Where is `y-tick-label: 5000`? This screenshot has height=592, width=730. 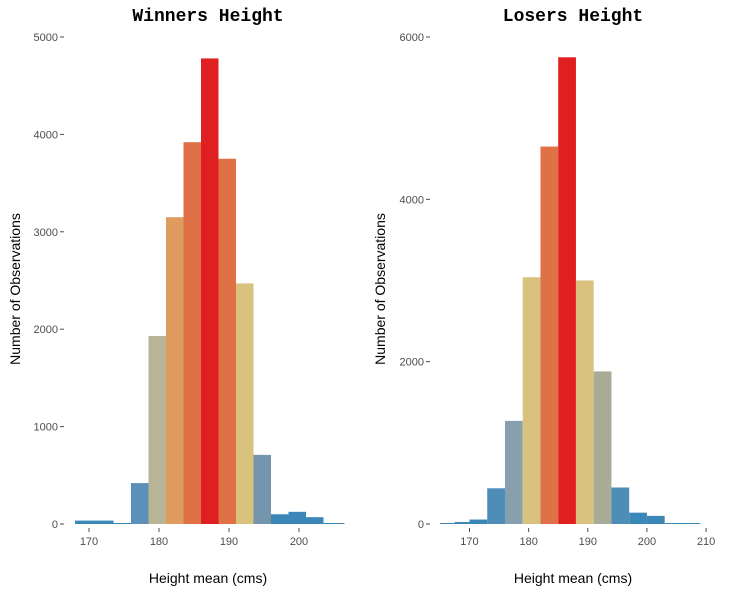 y-tick-label: 5000 is located at coordinates (46, 38).